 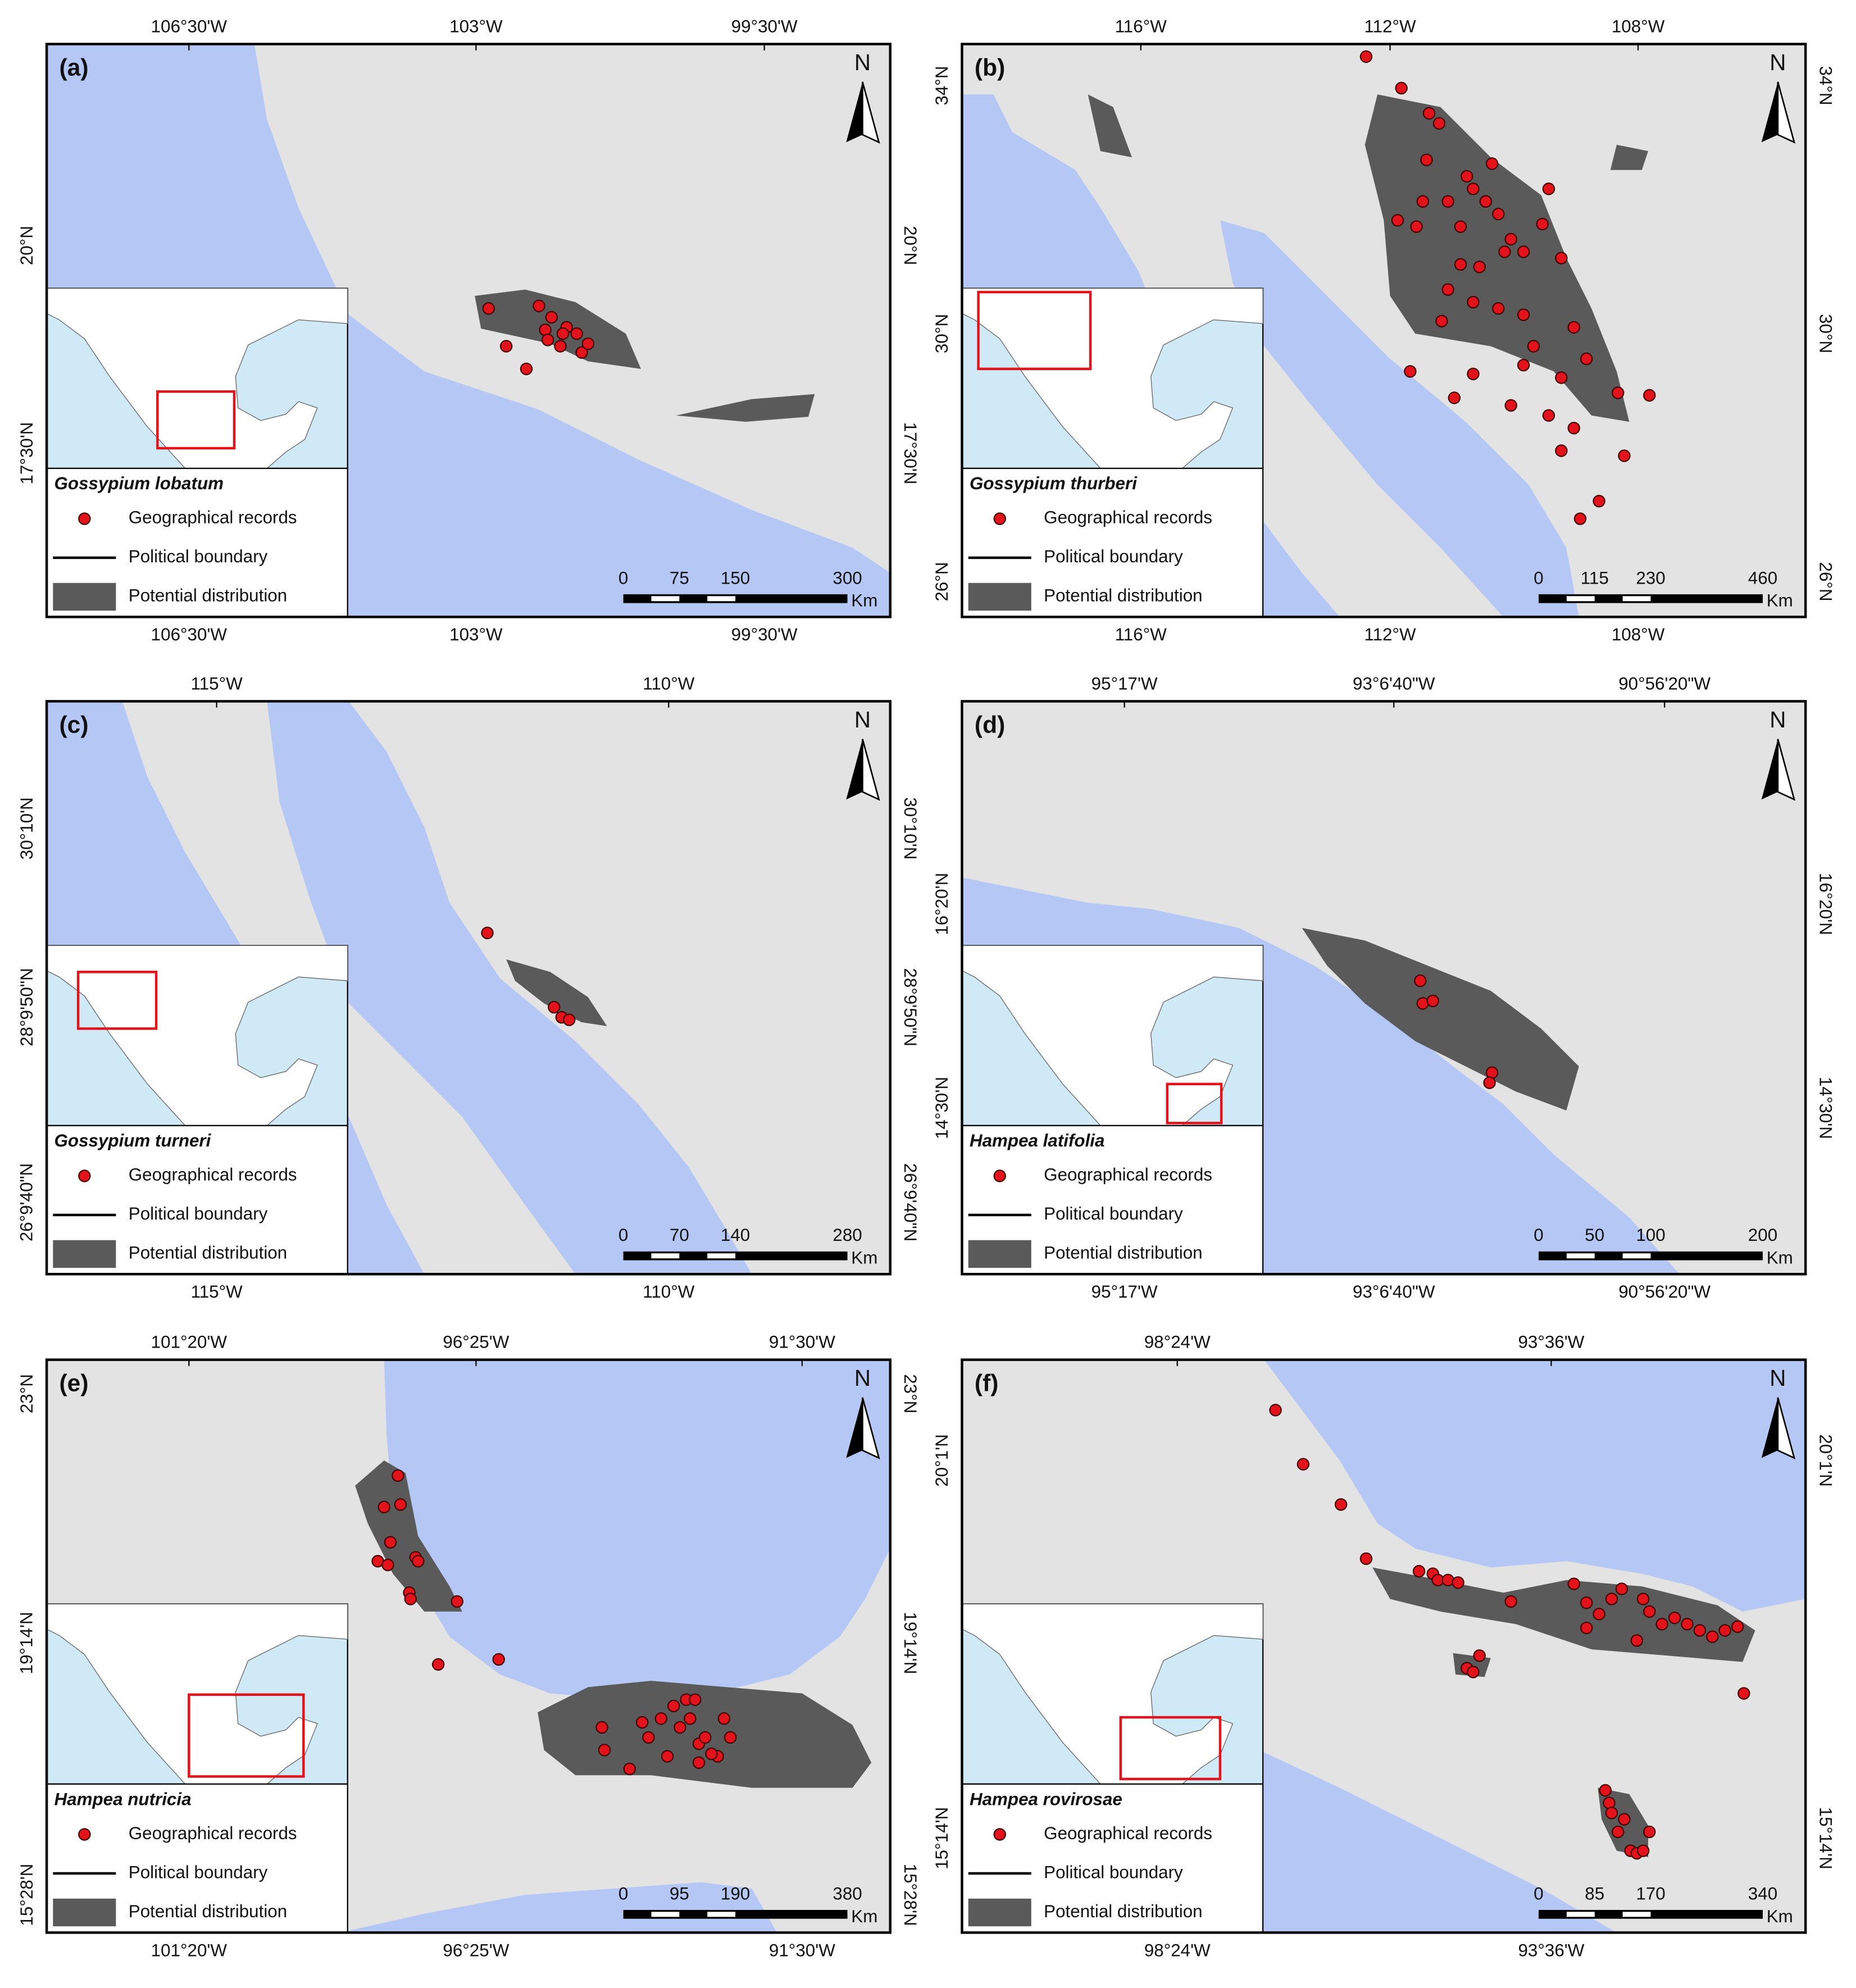 I want to click on legend-species: Gossypium lobatum, so click(x=139, y=484).